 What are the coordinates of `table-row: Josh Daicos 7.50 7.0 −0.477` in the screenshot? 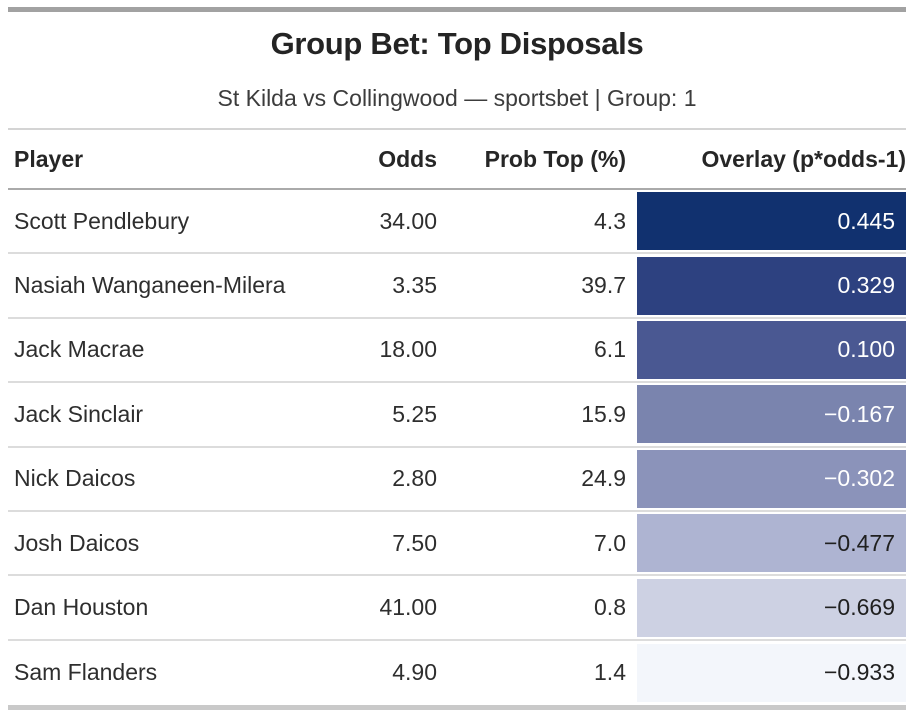 It's located at (457, 544).